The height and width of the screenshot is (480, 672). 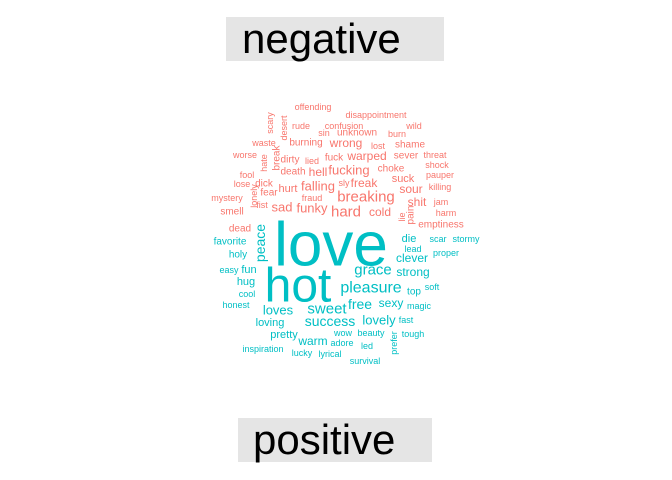 What do you see at coordinates (440, 175) in the screenshot?
I see `word-negative-pauper: pauper` at bounding box center [440, 175].